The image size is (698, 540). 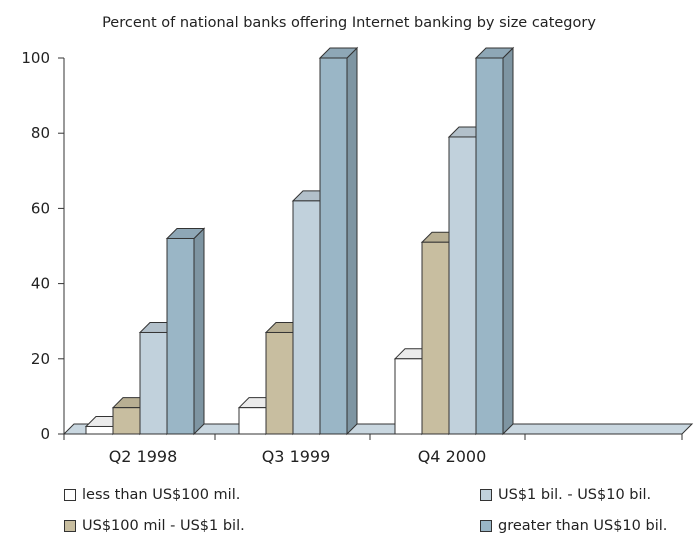 What do you see at coordinates (583, 526) in the screenshot?
I see `legend-label: greater than US$10 bil.` at bounding box center [583, 526].